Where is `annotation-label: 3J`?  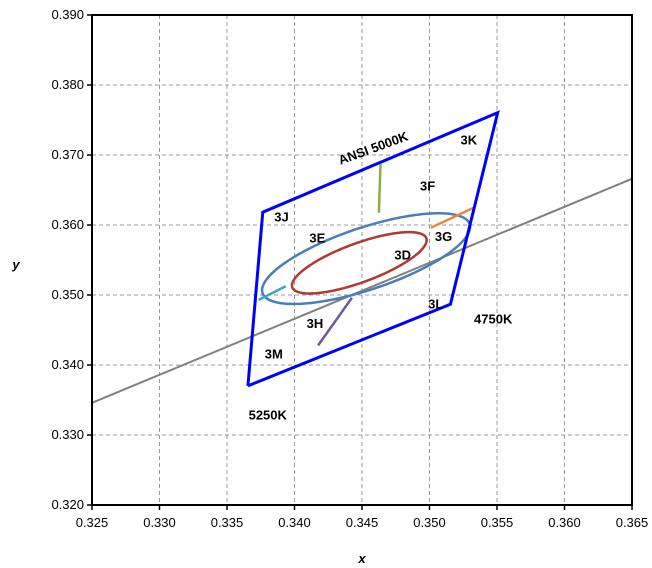 annotation-label: 3J is located at coordinates (281, 217).